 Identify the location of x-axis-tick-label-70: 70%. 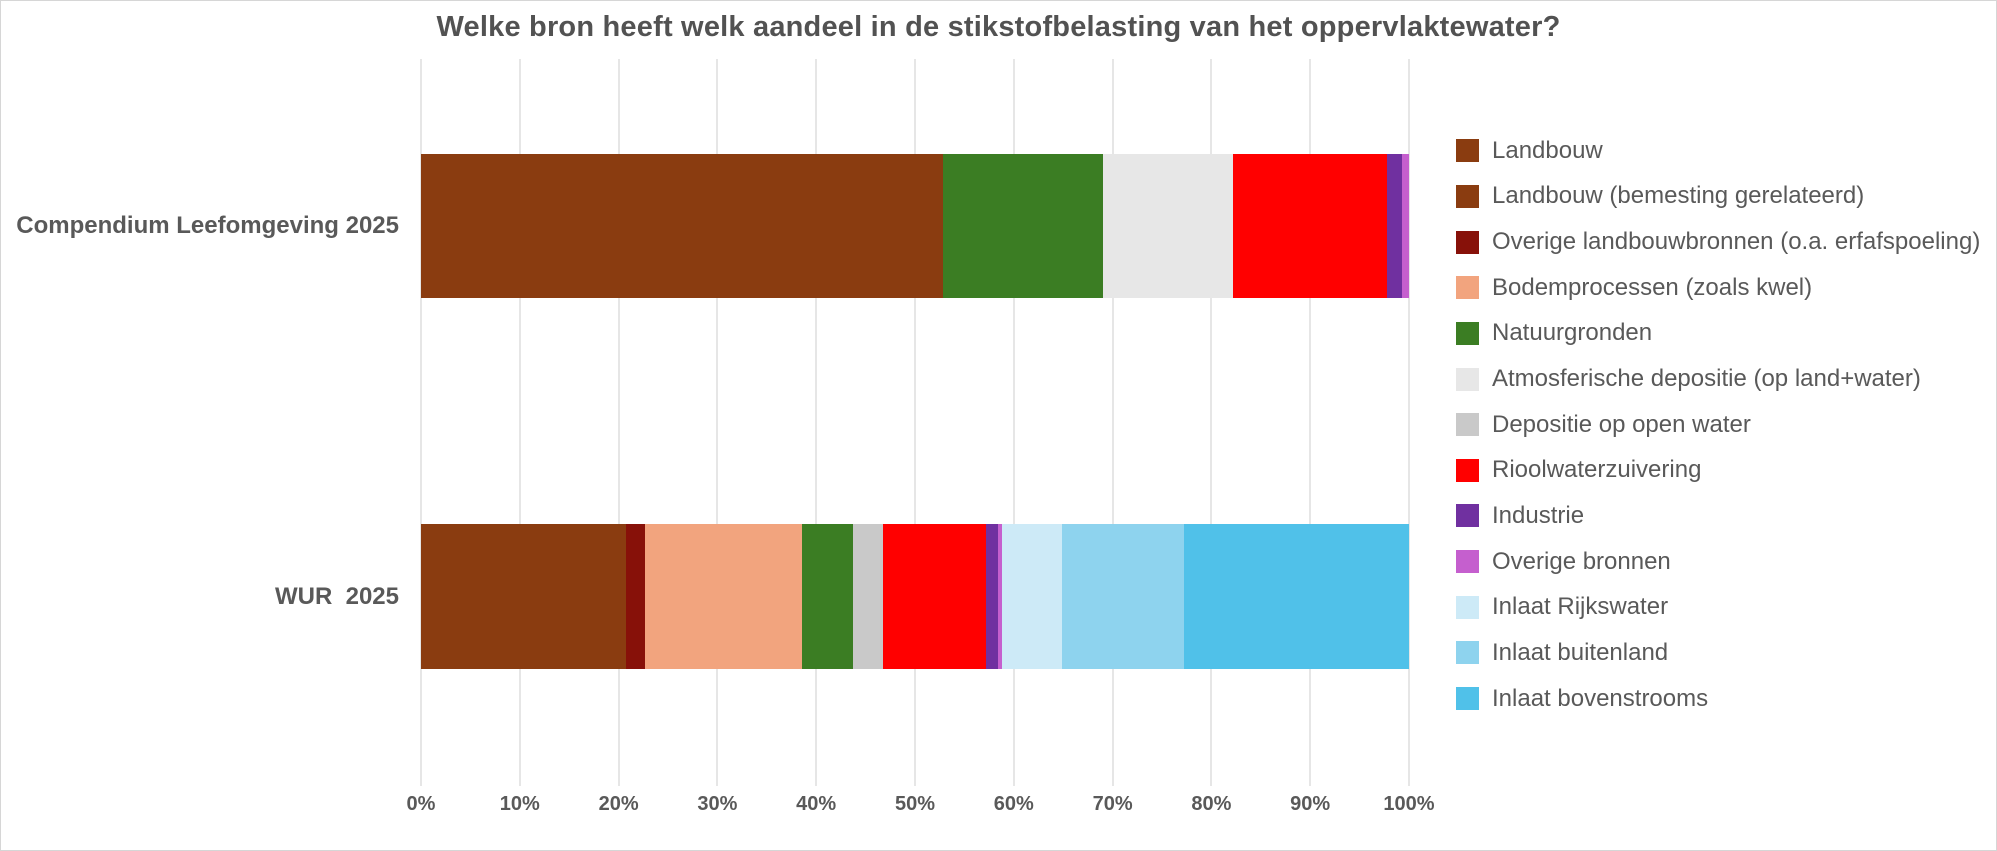
(1112, 804).